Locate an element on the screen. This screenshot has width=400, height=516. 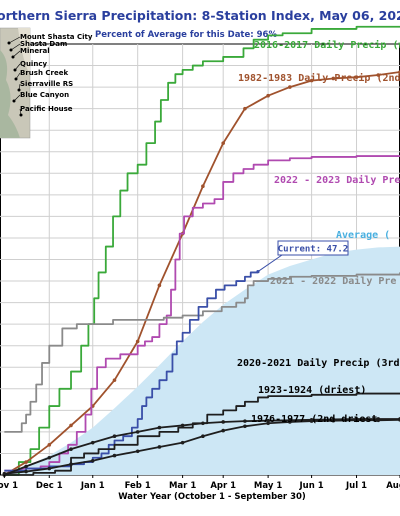
station-label: Brush Creek is located at coordinates (44, 73).